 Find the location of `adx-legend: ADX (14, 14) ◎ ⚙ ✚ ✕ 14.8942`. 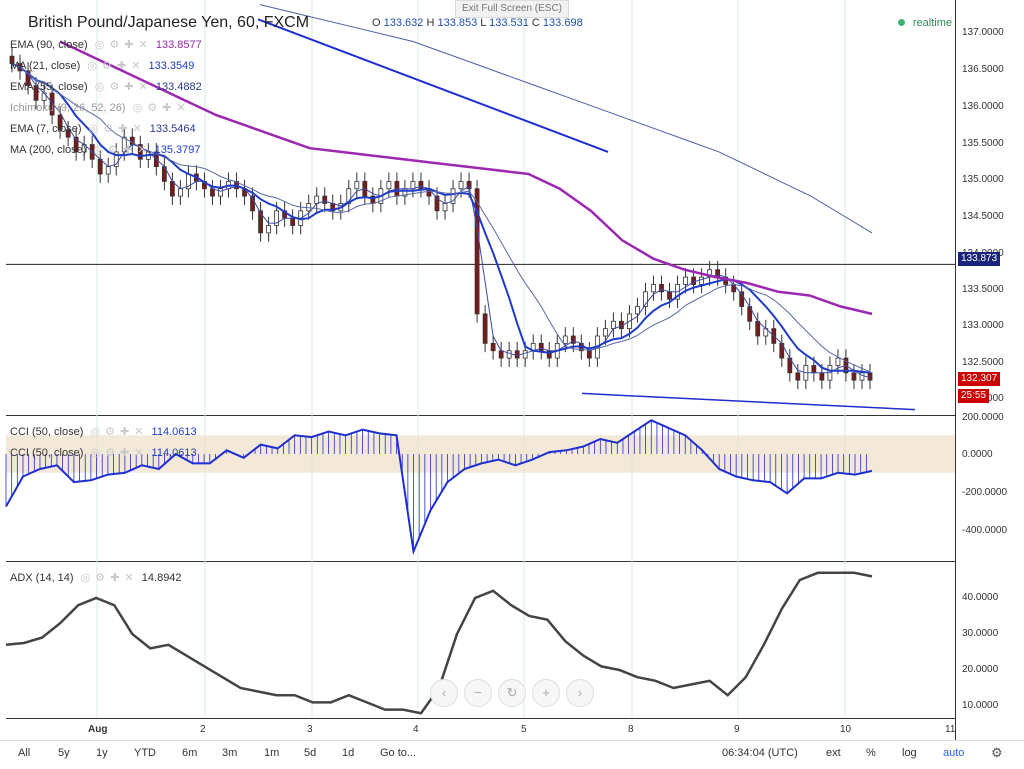

adx-legend: ADX (14, 14) ◎ ⚙ ✚ ✕ 14.8942 is located at coordinates (96, 578).